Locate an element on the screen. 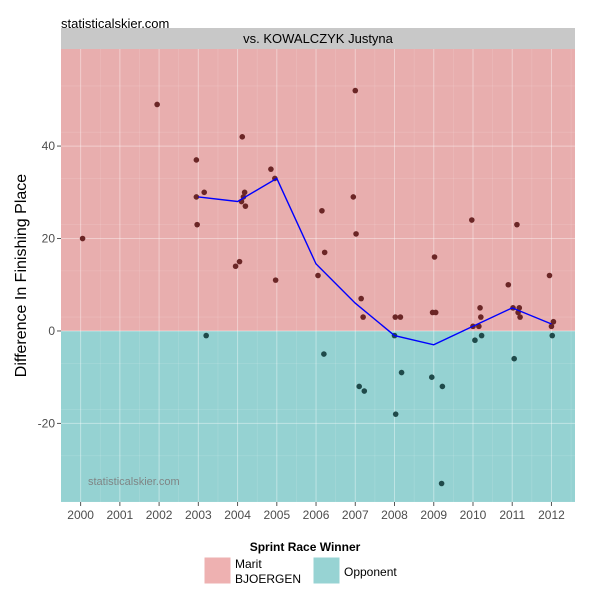  legend-title: Sprint Race Winner is located at coordinates (305, 547).